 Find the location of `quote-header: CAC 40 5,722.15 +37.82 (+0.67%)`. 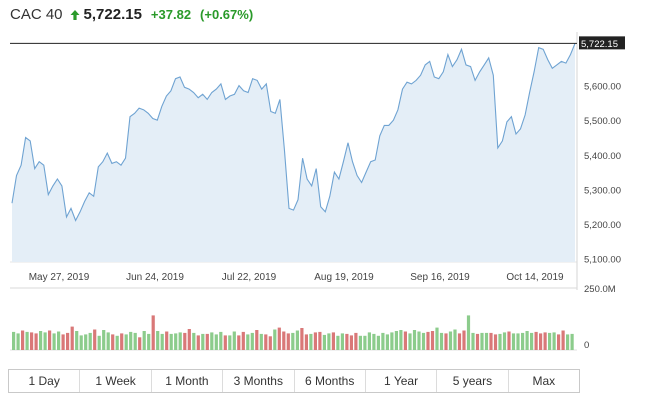

quote-header: CAC 40 5,722.15 +37.82 (+0.67%) is located at coordinates (131, 14).